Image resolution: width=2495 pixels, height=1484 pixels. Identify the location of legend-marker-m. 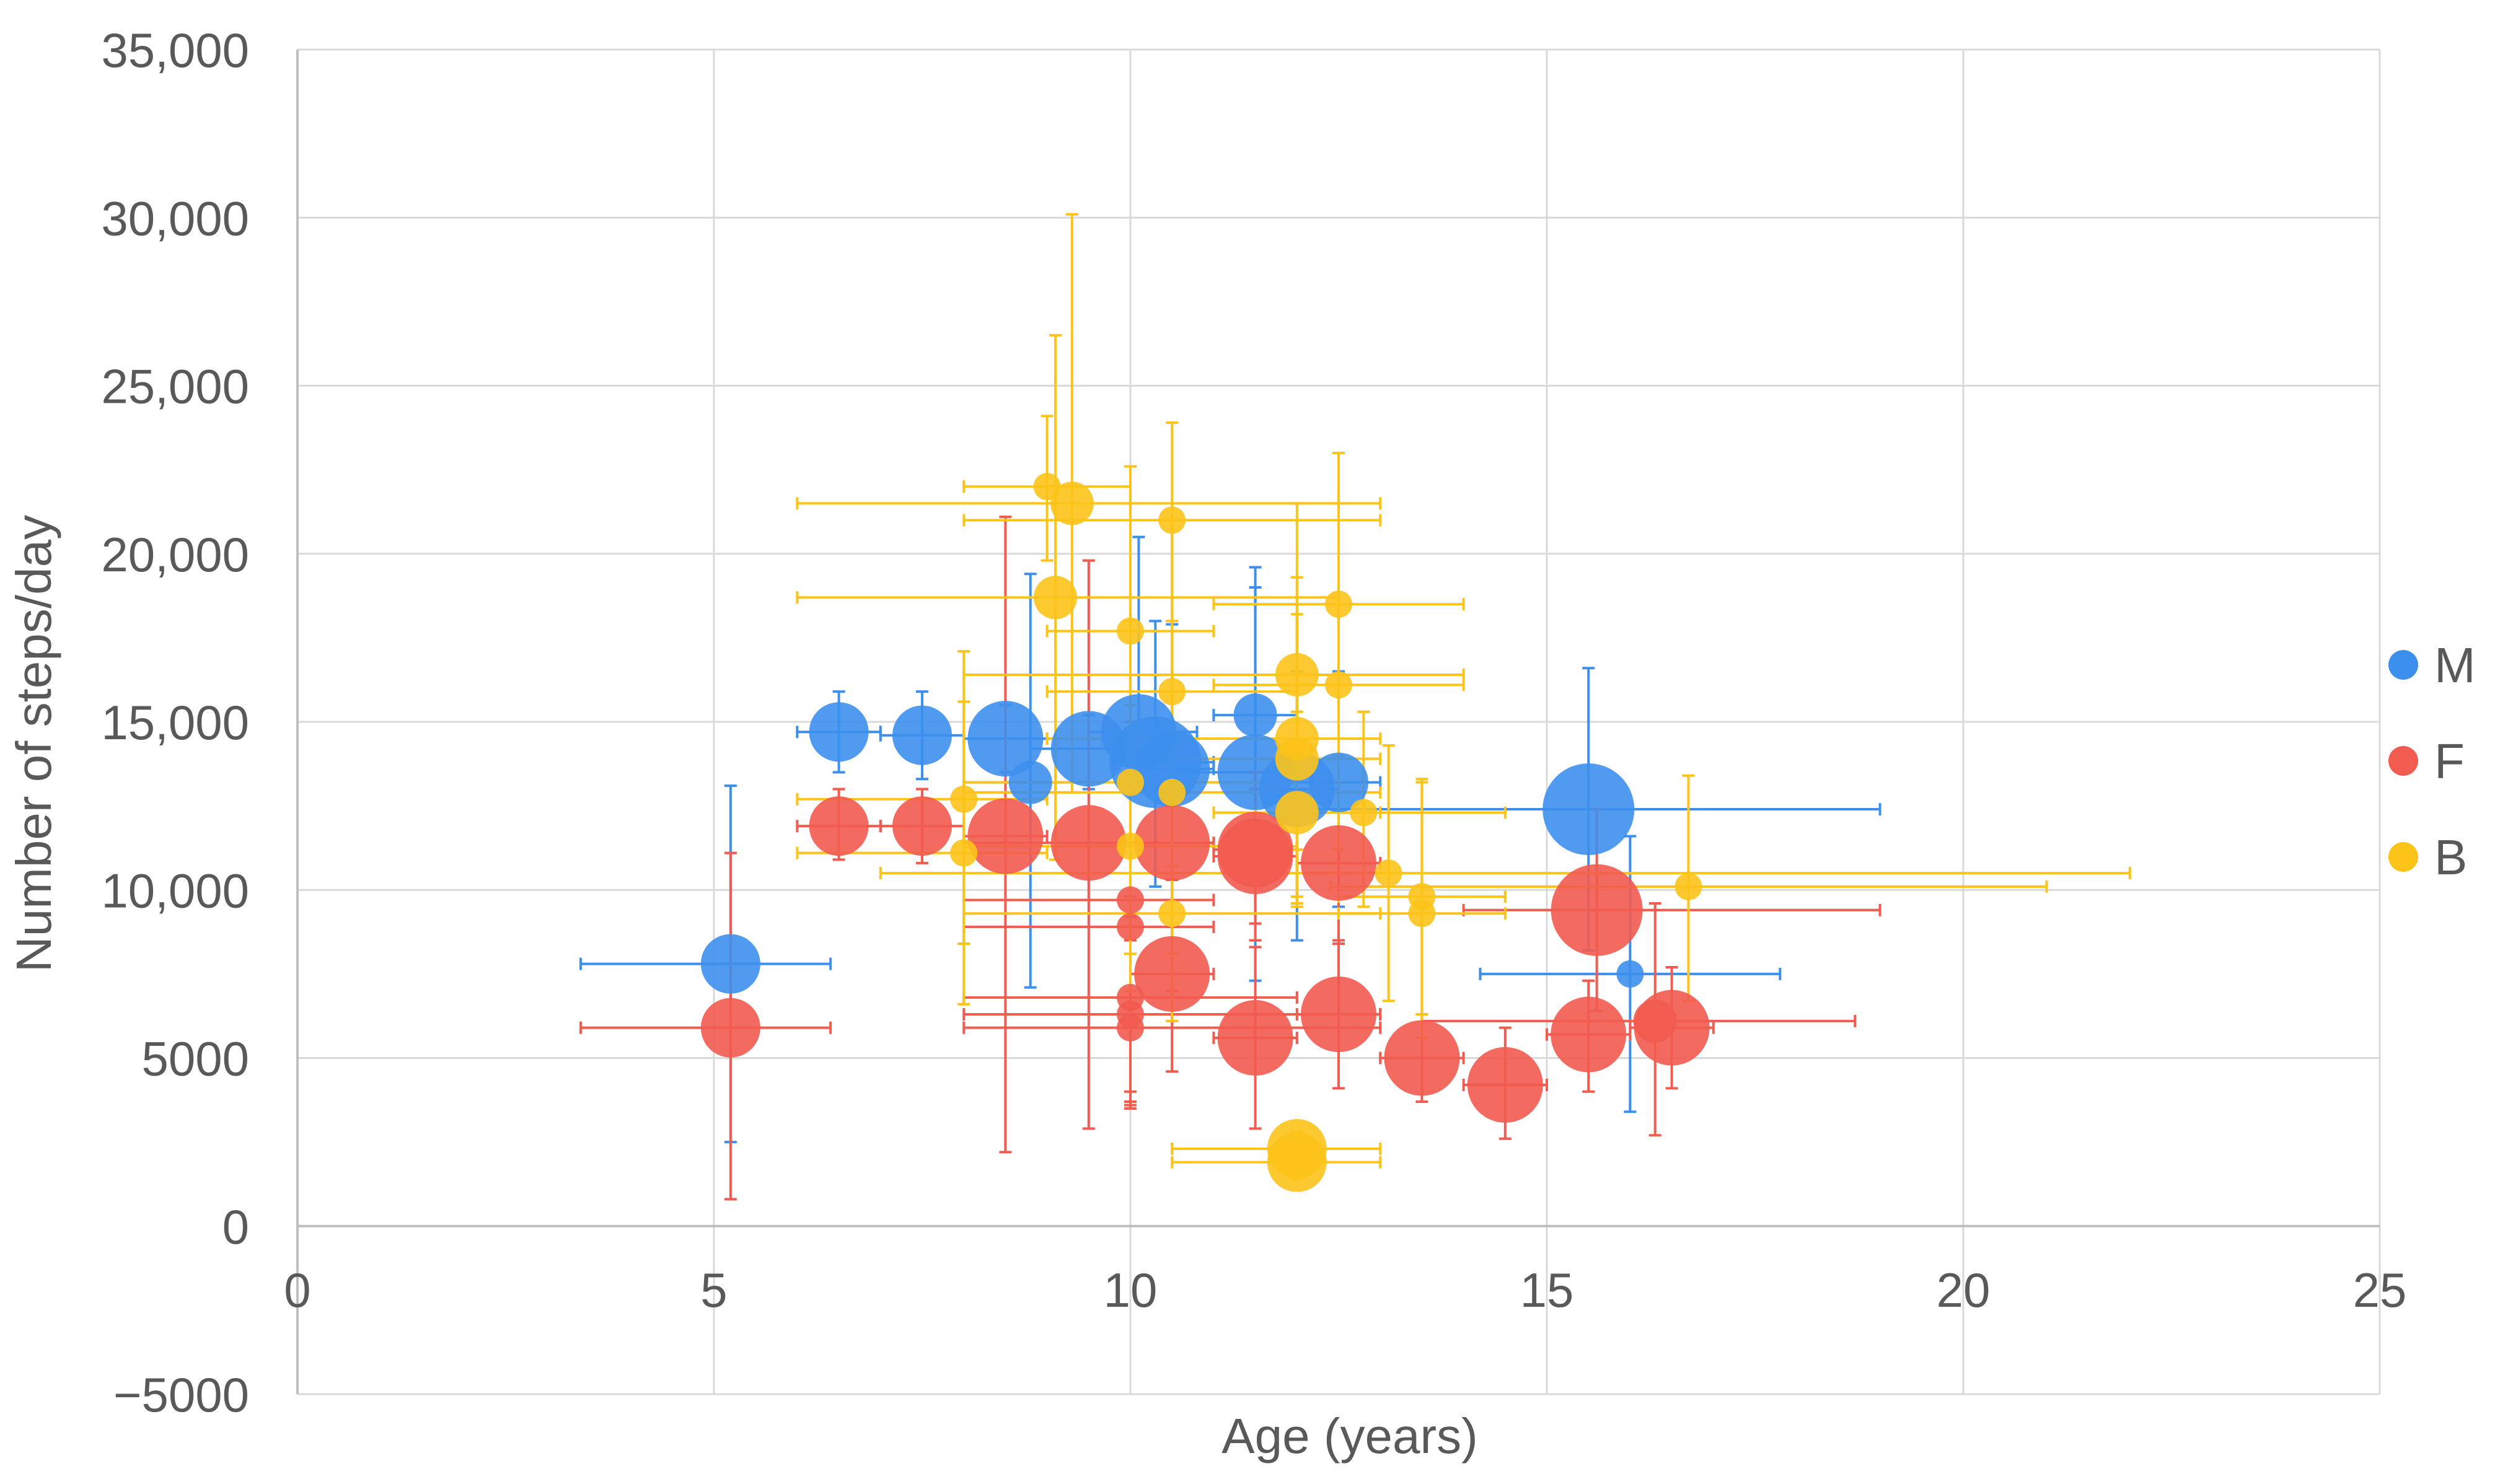
(2403, 665).